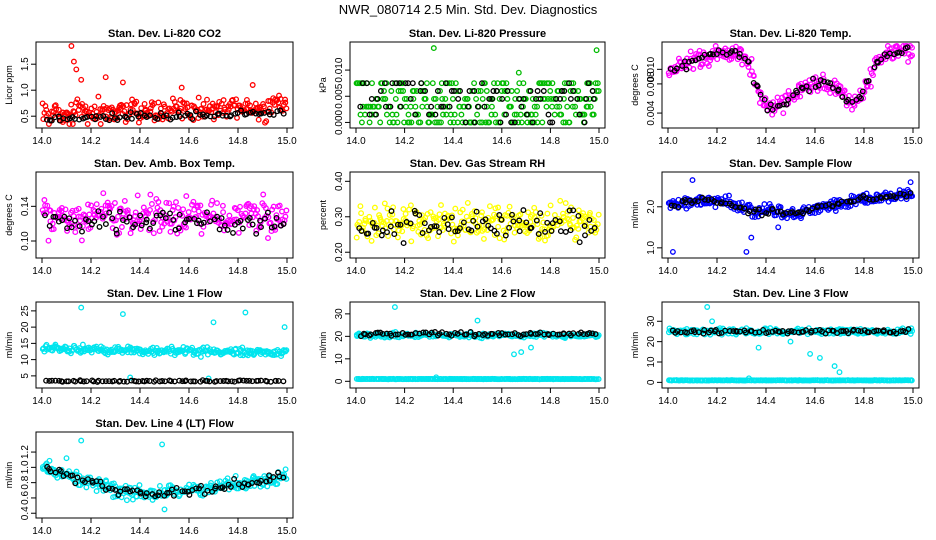 The height and width of the screenshot is (540, 936). Describe the element at coordinates (477, 215) in the screenshot. I see `plot-frame` at that location.